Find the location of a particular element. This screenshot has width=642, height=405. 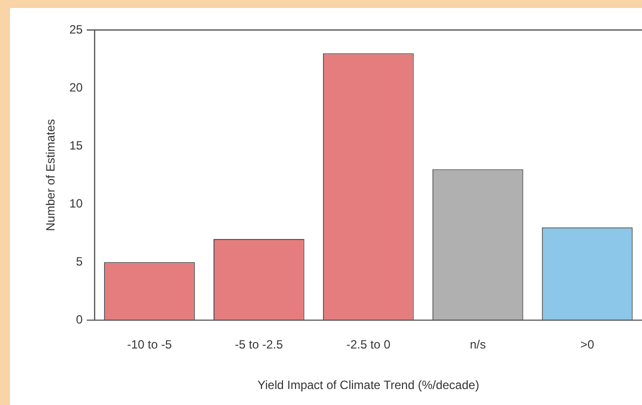

x-tick-label: n/s is located at coordinates (478, 345).